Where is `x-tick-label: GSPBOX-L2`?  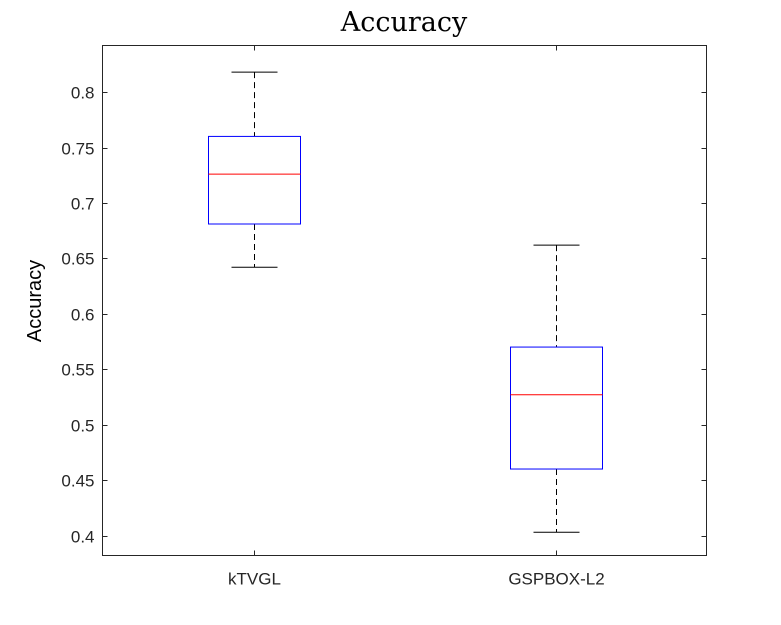
x-tick-label: GSPBOX-L2 is located at coordinates (556, 579).